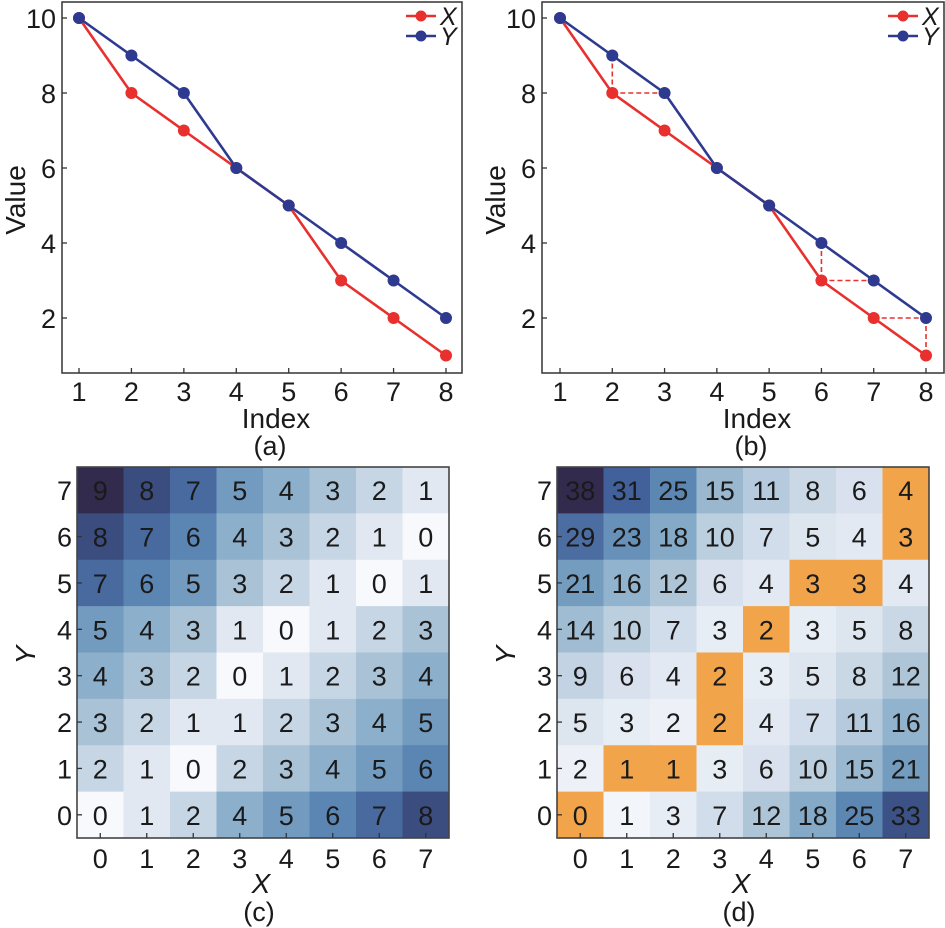 The width and height of the screenshot is (945, 928). I want to click on y-tick-label: 3, so click(64, 677).